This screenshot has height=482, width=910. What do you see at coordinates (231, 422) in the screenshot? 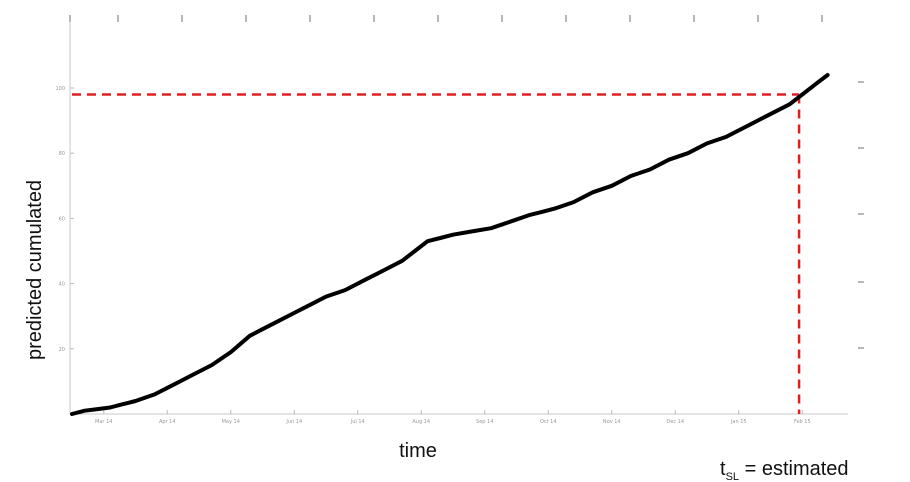
I see `x-tick-label: May 14` at bounding box center [231, 422].